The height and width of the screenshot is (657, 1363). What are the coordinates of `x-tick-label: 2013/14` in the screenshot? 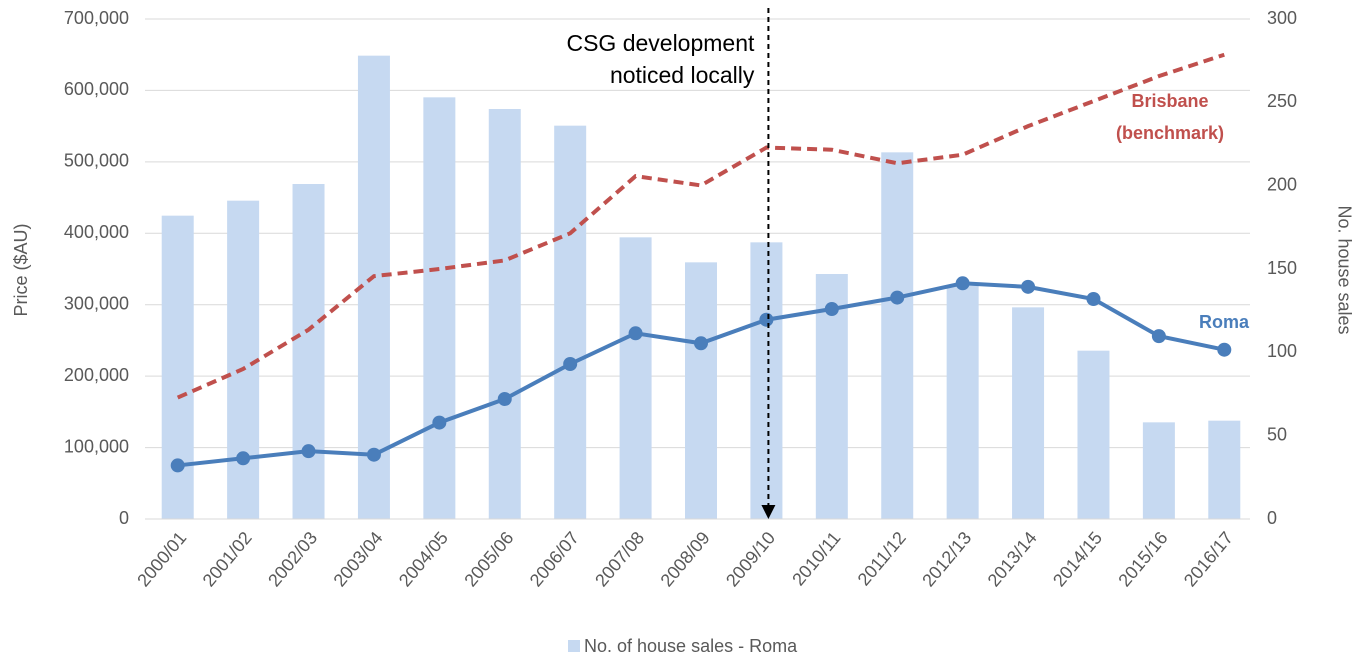 It's located at (1012, 559).